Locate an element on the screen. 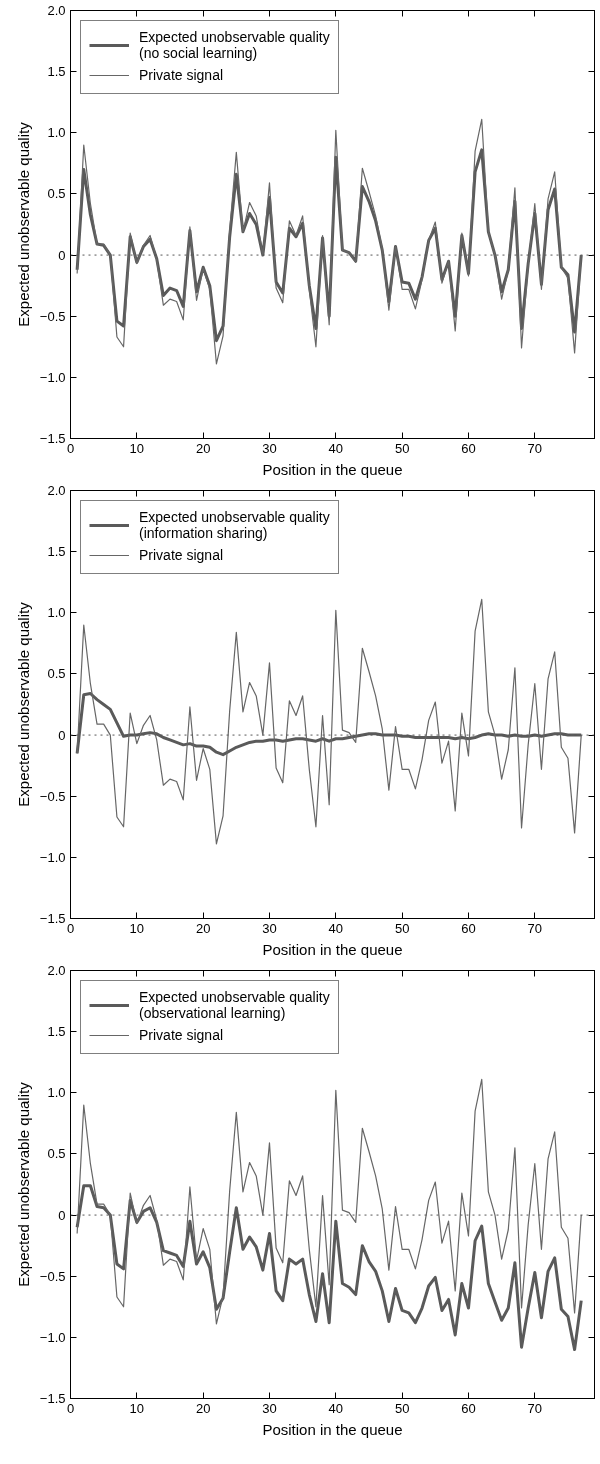  legend-label: Expected unobservable quality (observational learning) is located at coordinates (234, 1005).